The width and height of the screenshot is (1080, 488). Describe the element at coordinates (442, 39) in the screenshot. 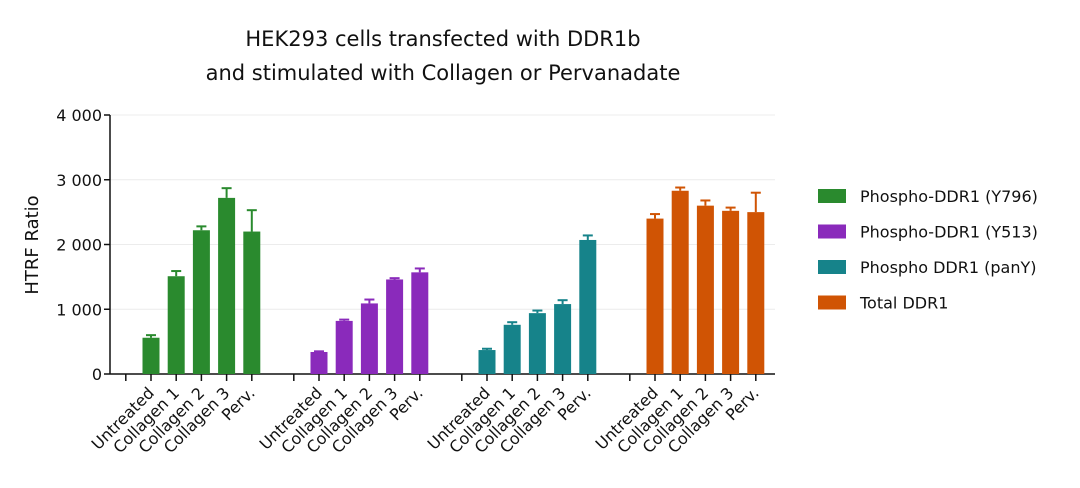

I see `chart-title: HEK293 cells transfected with DDR1b` at that location.